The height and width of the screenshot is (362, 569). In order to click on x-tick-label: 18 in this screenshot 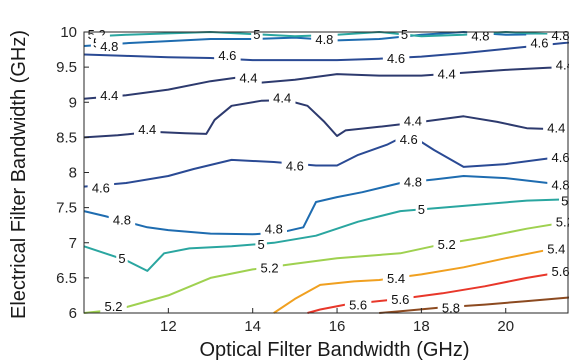, I will do `click(421, 326)`.